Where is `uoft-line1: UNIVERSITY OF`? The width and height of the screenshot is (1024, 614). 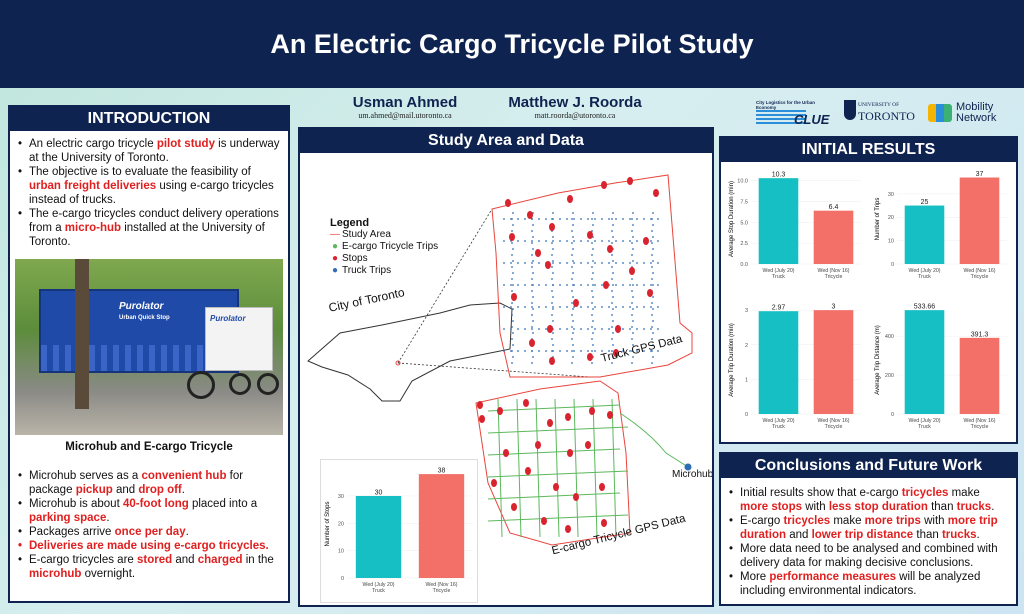
uoft-line1: UNIVERSITY OF is located at coordinates (879, 105).